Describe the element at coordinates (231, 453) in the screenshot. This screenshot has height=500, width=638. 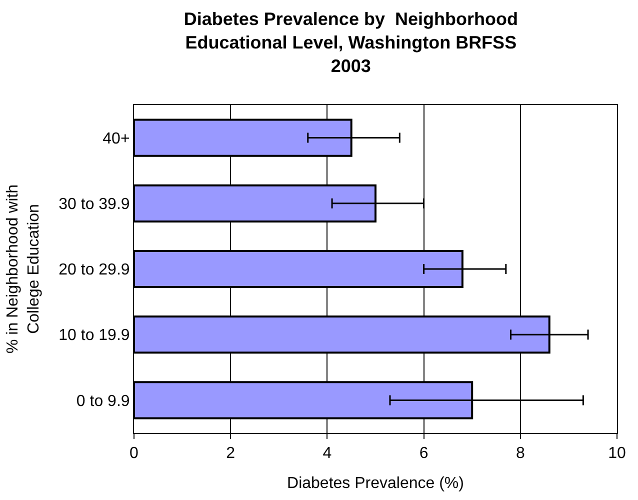
I see `x-tick-label: 2` at that location.